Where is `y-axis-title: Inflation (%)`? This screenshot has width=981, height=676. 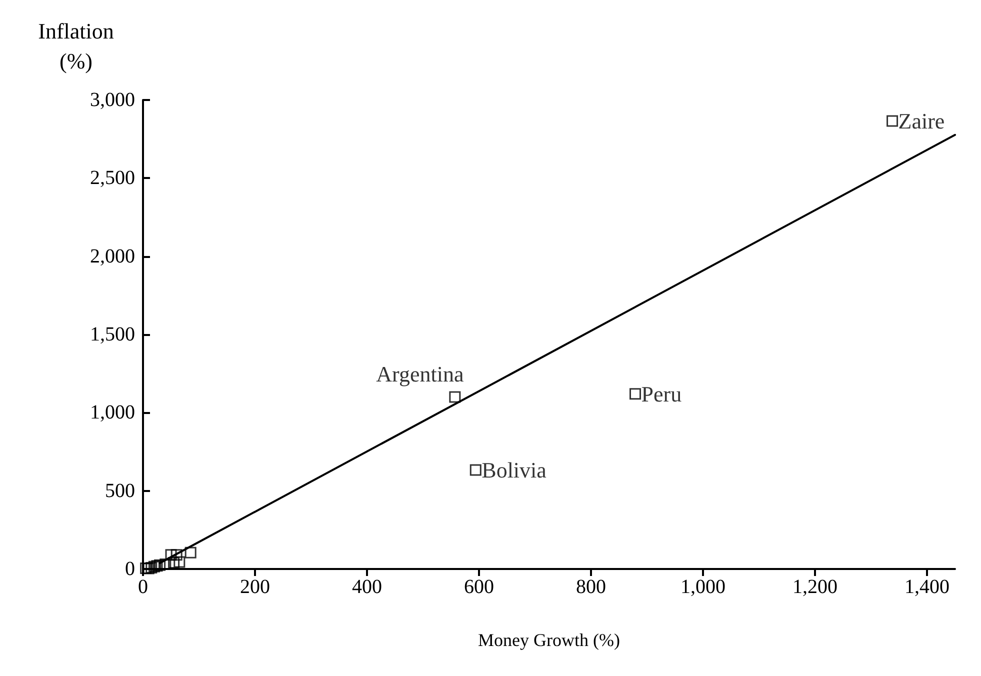 y-axis-title: Inflation (%) is located at coordinates (76, 46).